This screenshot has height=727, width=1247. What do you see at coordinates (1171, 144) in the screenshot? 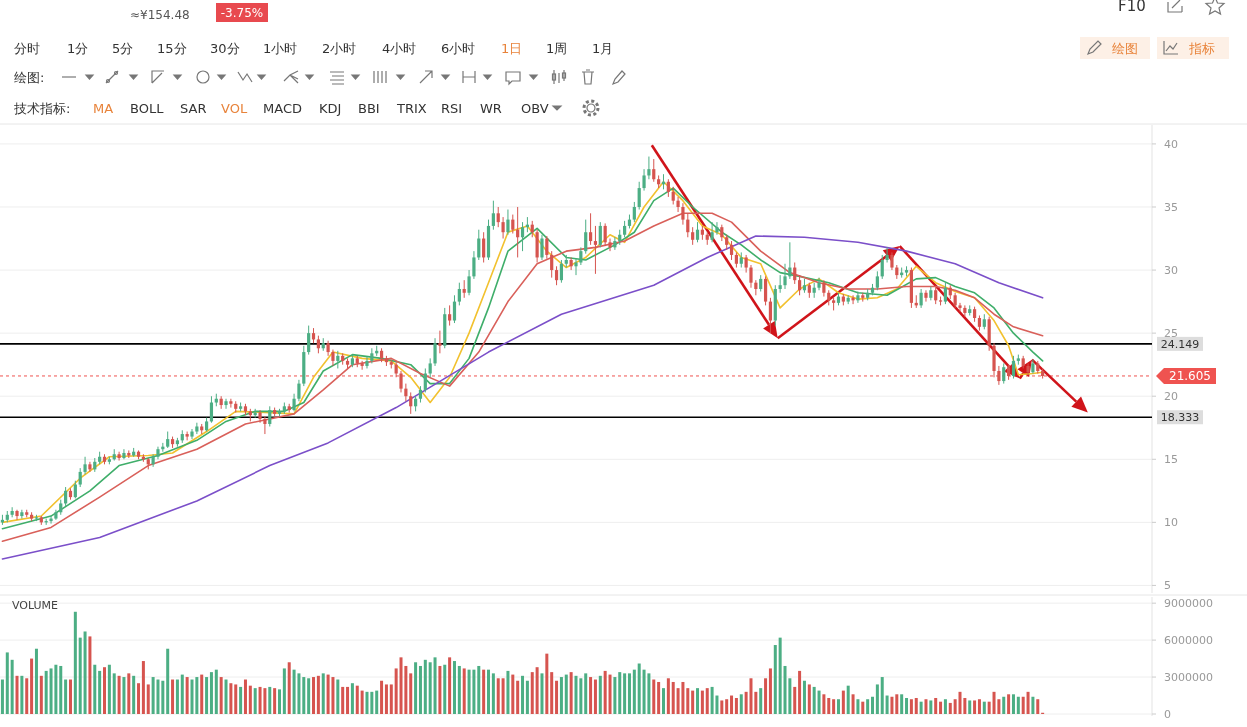
I see `y-tick-label: 40` at bounding box center [1171, 144].